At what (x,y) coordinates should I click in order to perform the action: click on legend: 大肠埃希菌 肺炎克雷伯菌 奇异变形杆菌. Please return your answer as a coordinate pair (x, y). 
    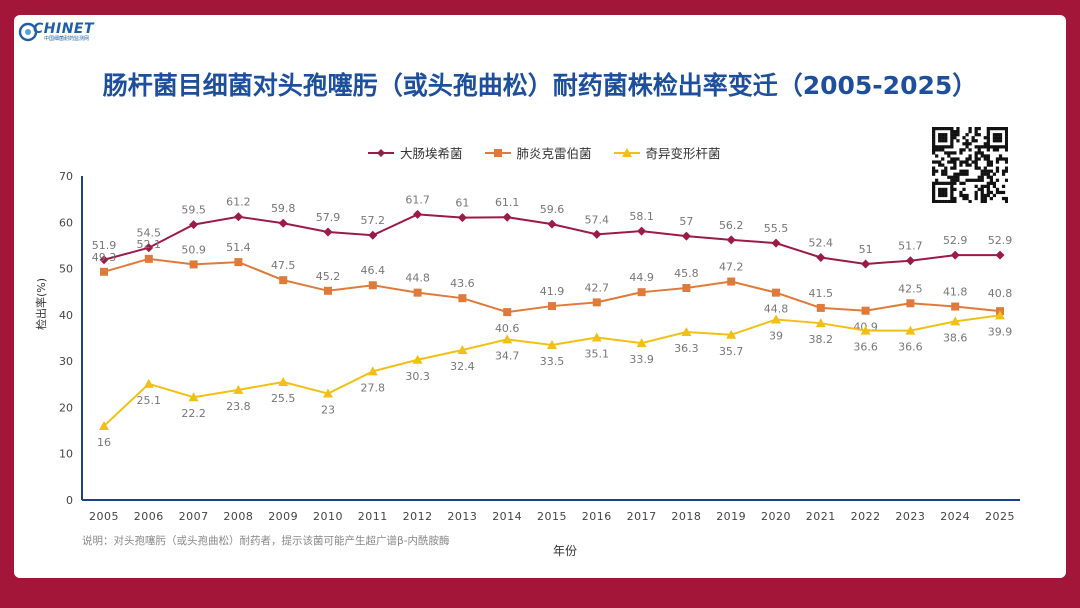
    Looking at the image, I should click on (544, 152).